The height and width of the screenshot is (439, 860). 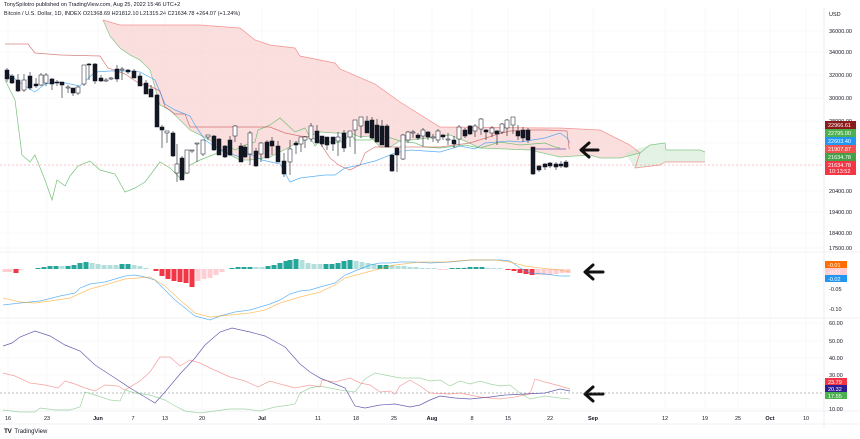 What do you see at coordinates (836, 324) in the screenshot?
I see `dmi-axis-label: 60.00` at bounding box center [836, 324].